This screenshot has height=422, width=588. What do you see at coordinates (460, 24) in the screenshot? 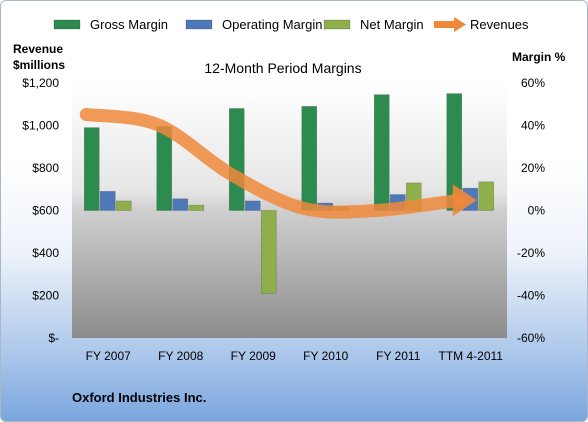
I see `legend-swatch-arrowhead` at bounding box center [460, 24].